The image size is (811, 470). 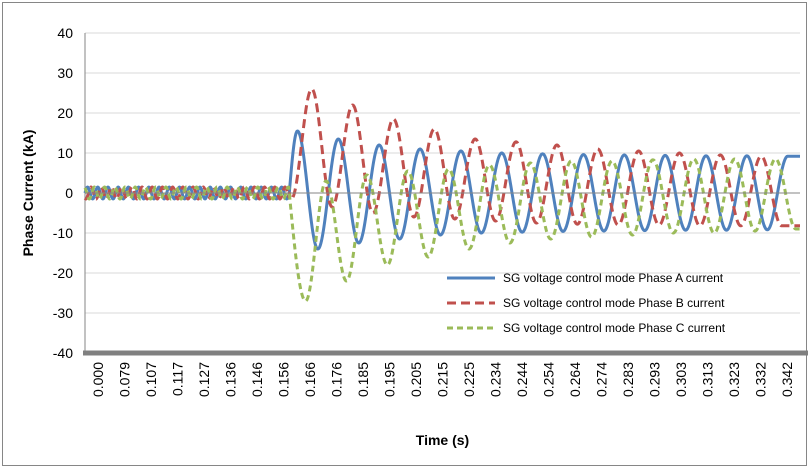 What do you see at coordinates (613, 278) in the screenshot?
I see `legend-label: SG voltage control mode Phase A current` at bounding box center [613, 278].